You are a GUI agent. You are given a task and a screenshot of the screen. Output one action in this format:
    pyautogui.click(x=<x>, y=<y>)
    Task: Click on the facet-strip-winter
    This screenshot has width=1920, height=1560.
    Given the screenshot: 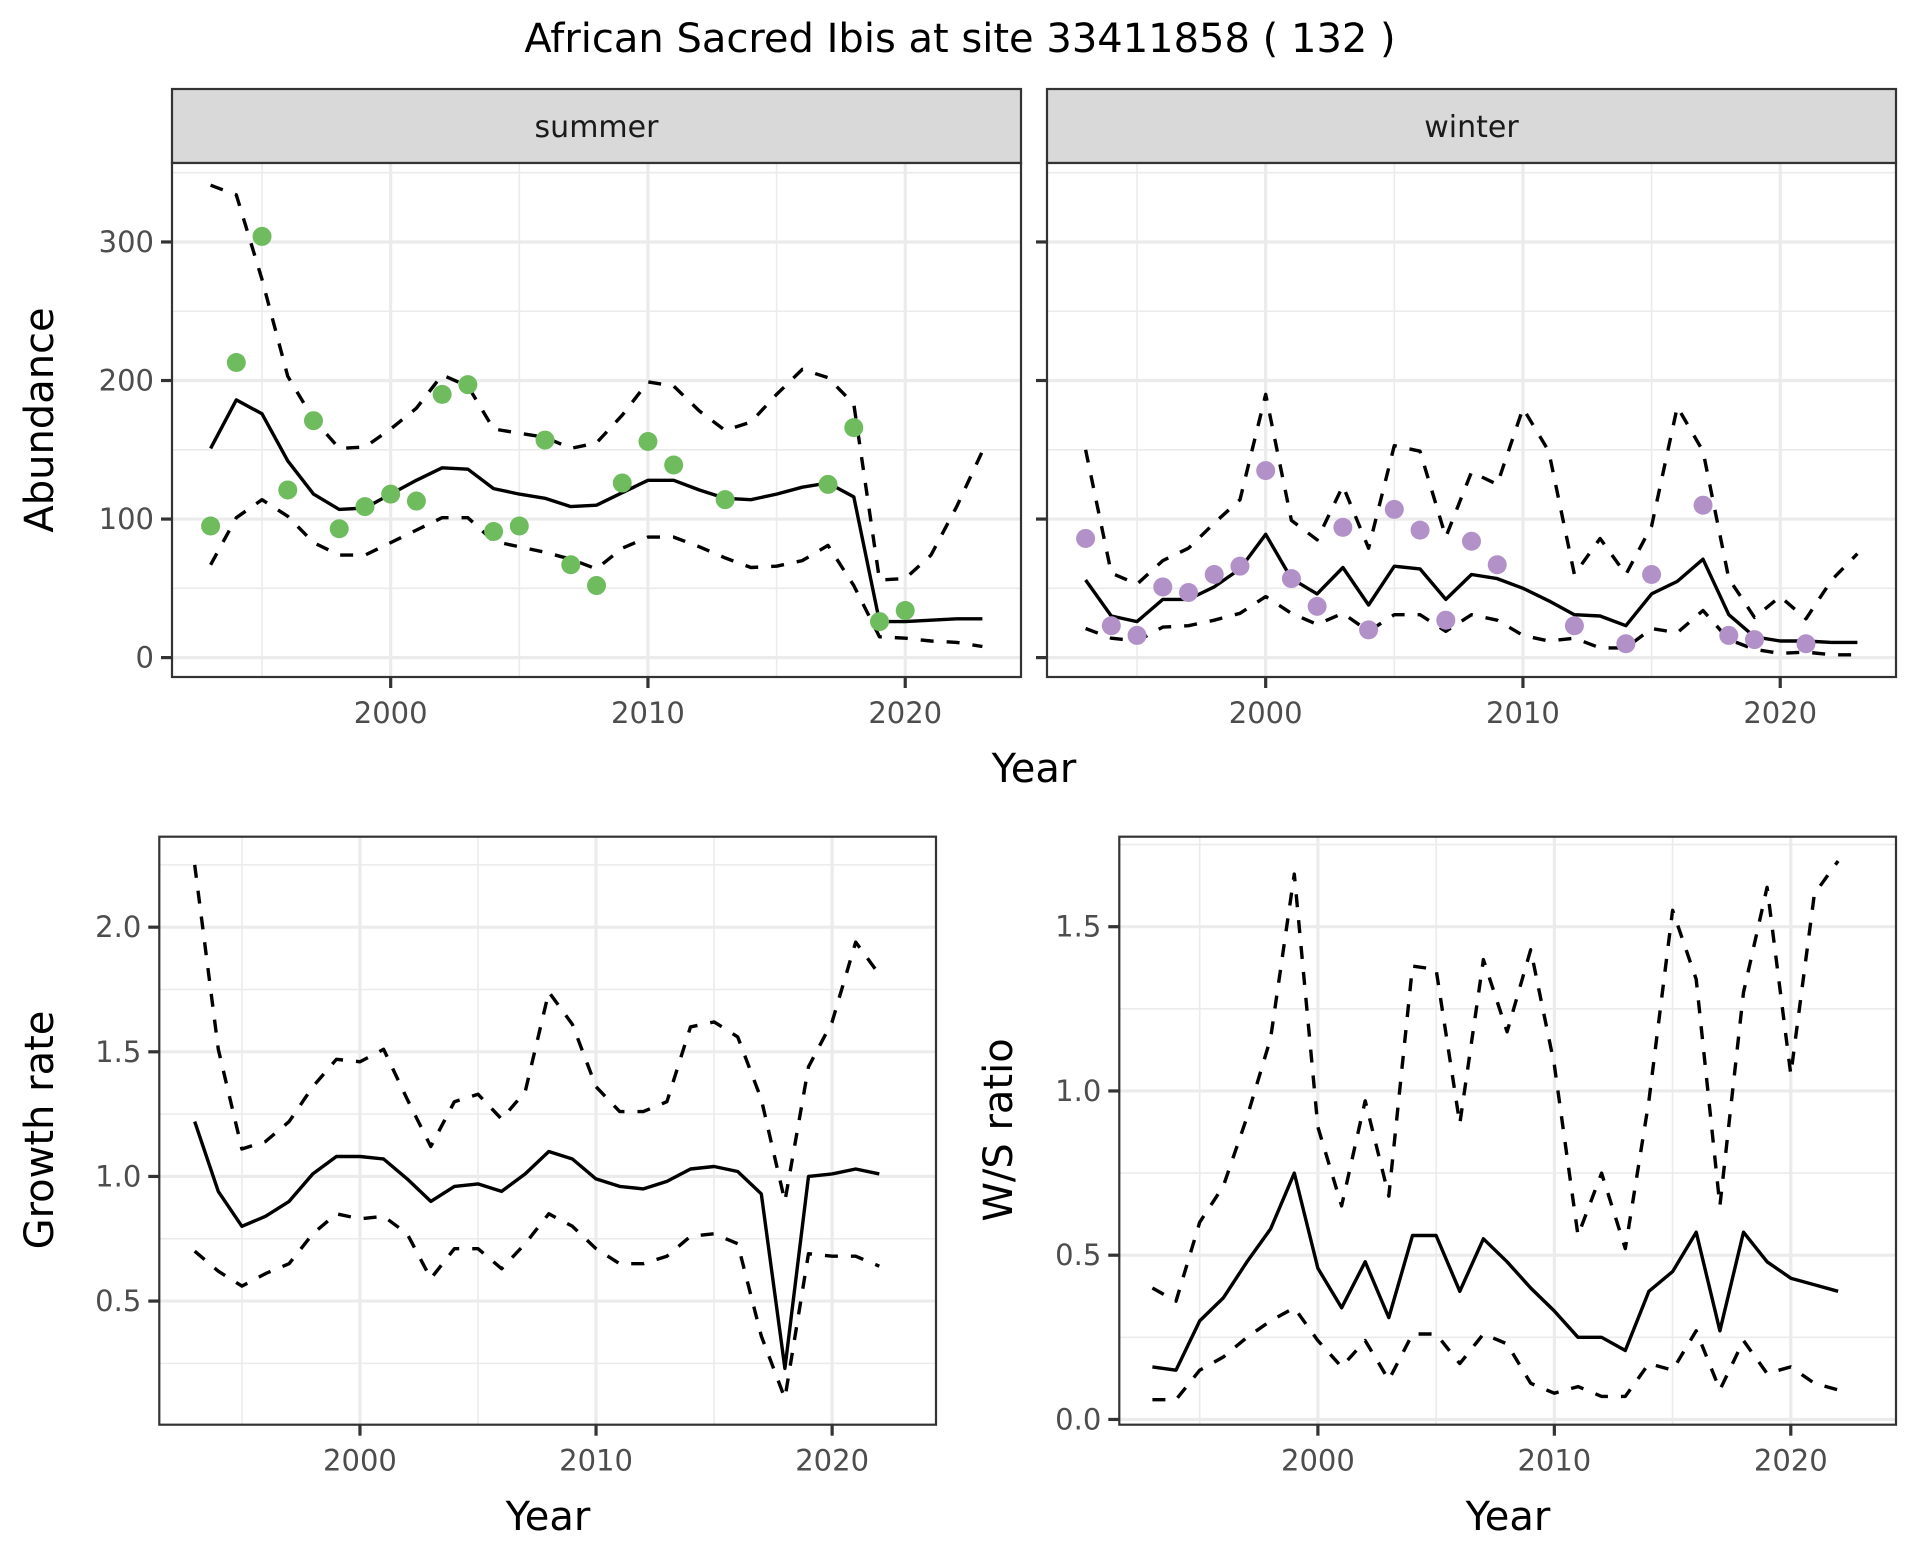 What is the action you would take?
    pyautogui.click(x=1471, y=126)
    